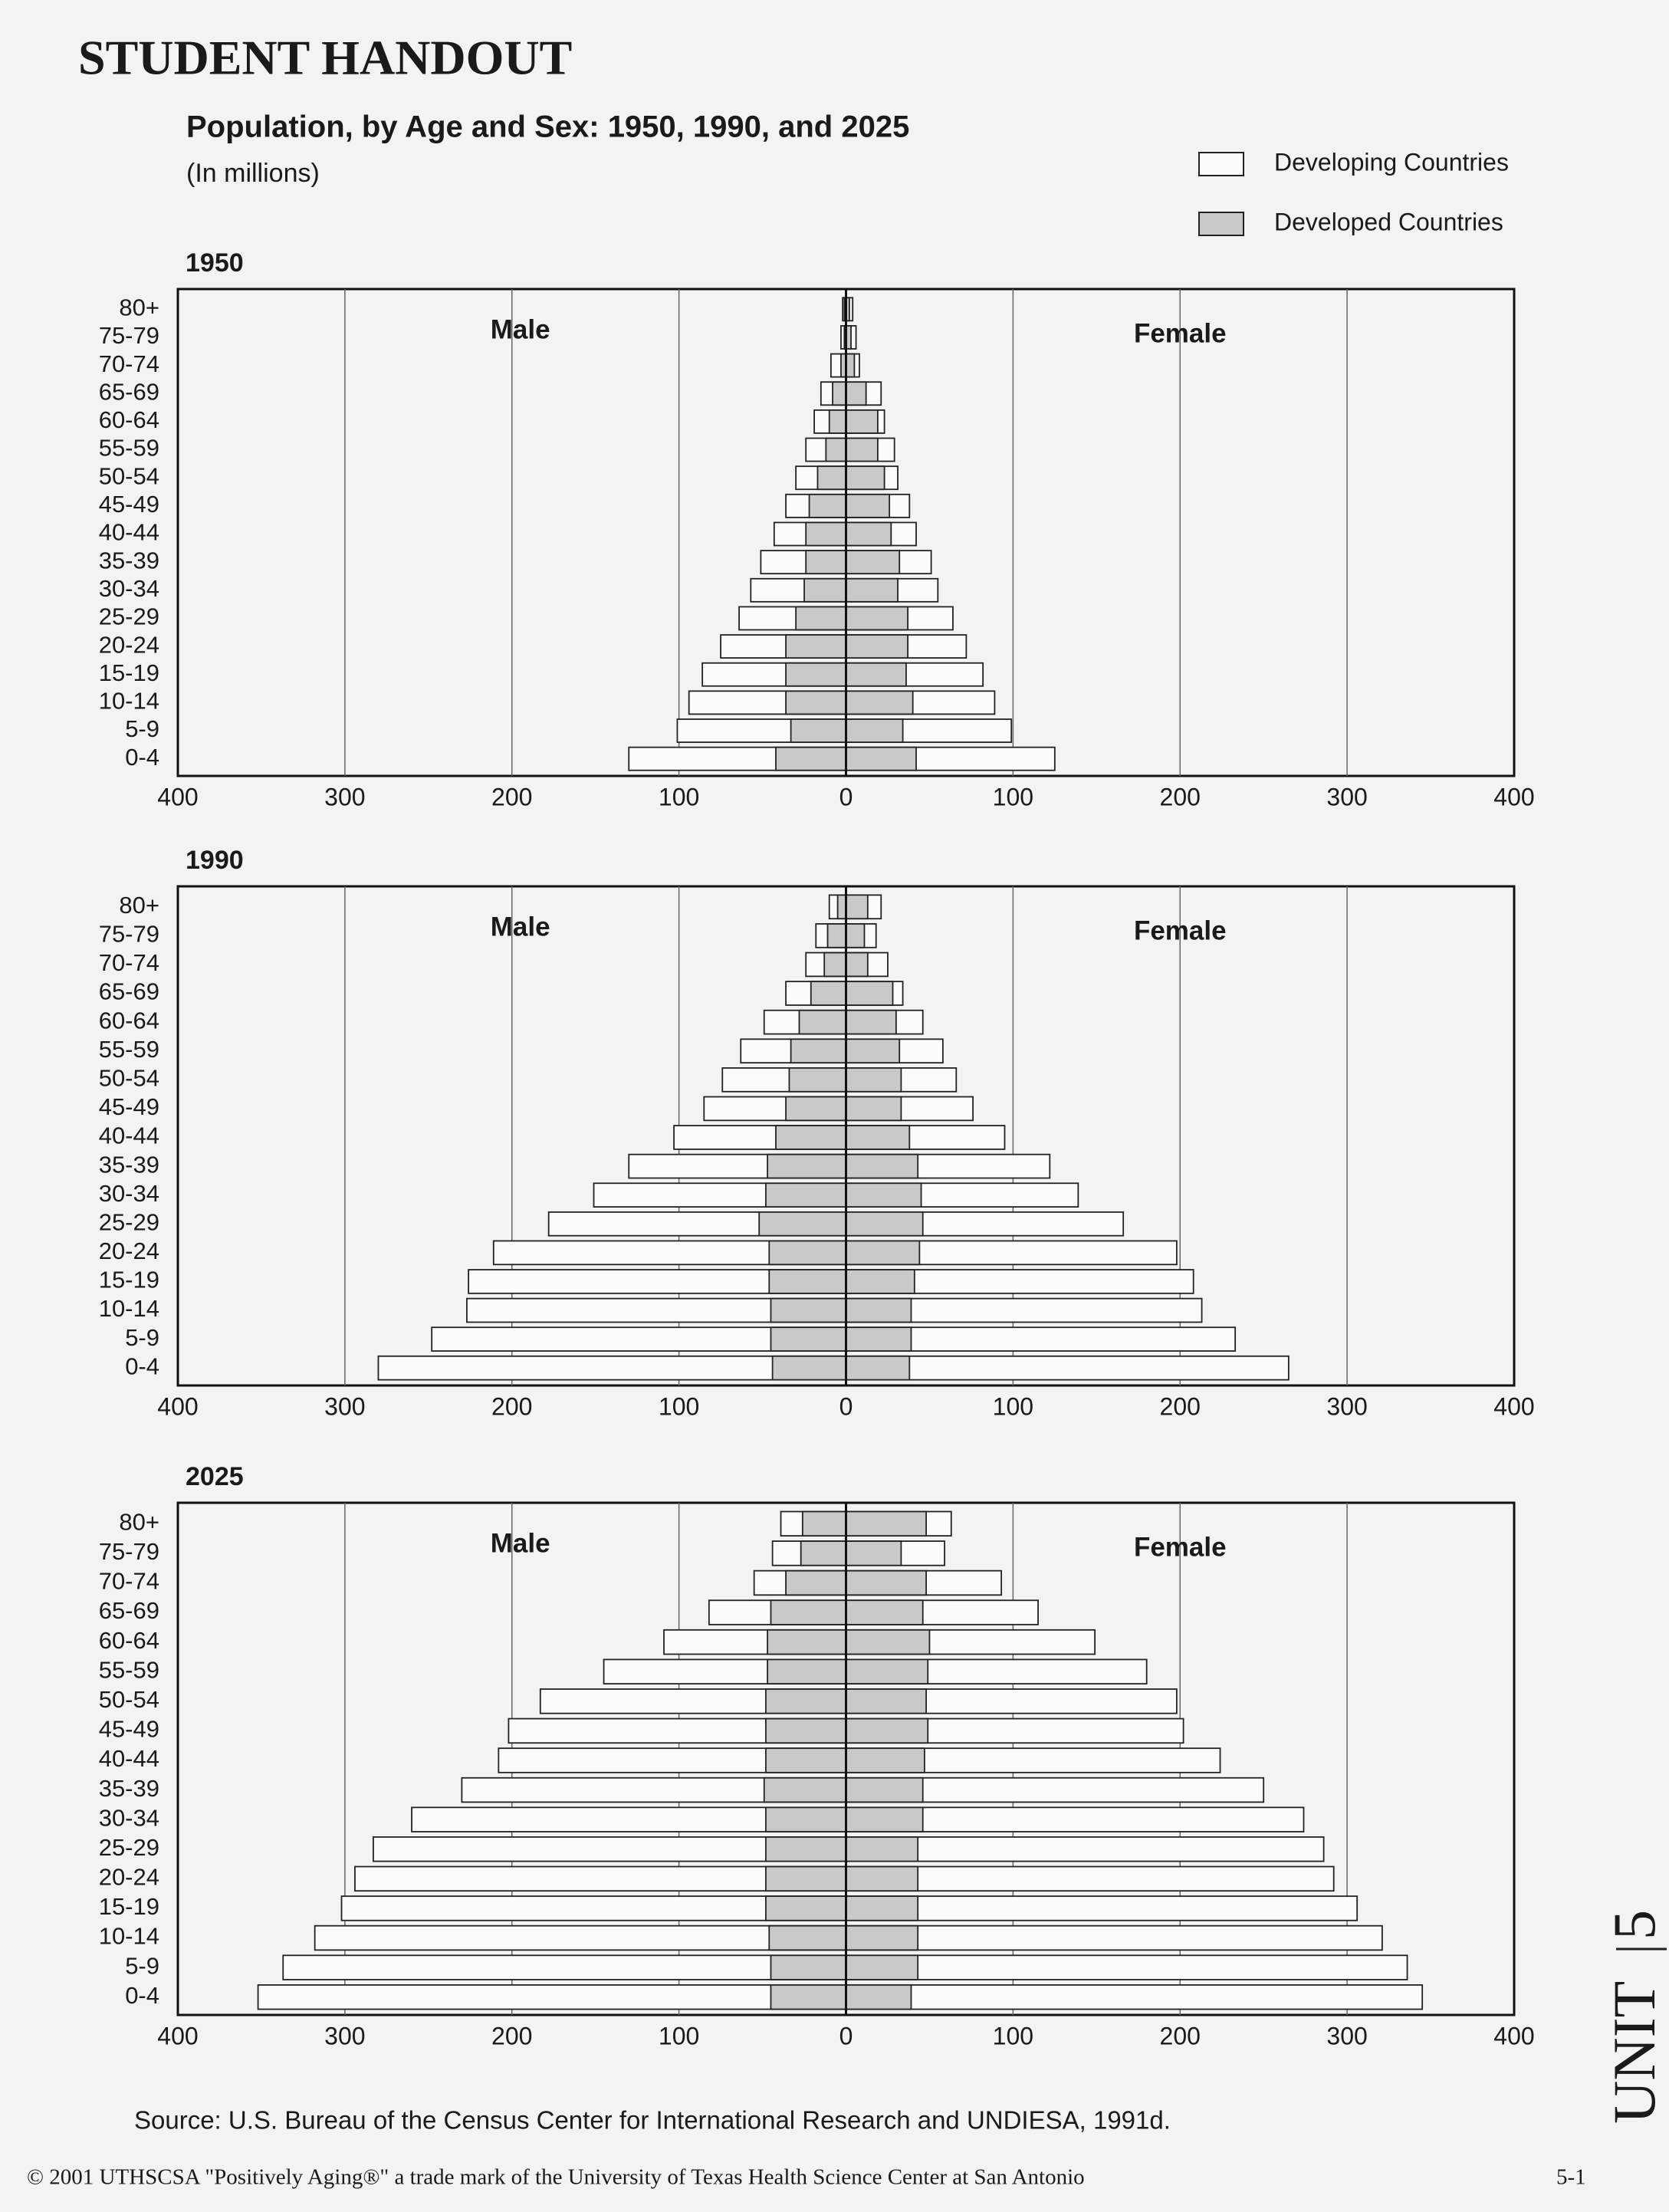  I want to click on age-group-label: 55-59, so click(129, 1669).